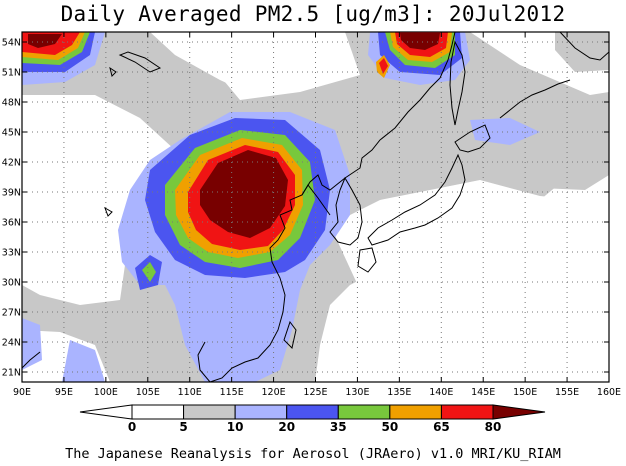  What do you see at coordinates (441, 427) in the screenshot?
I see `colorbar-label: 65` at bounding box center [441, 427].